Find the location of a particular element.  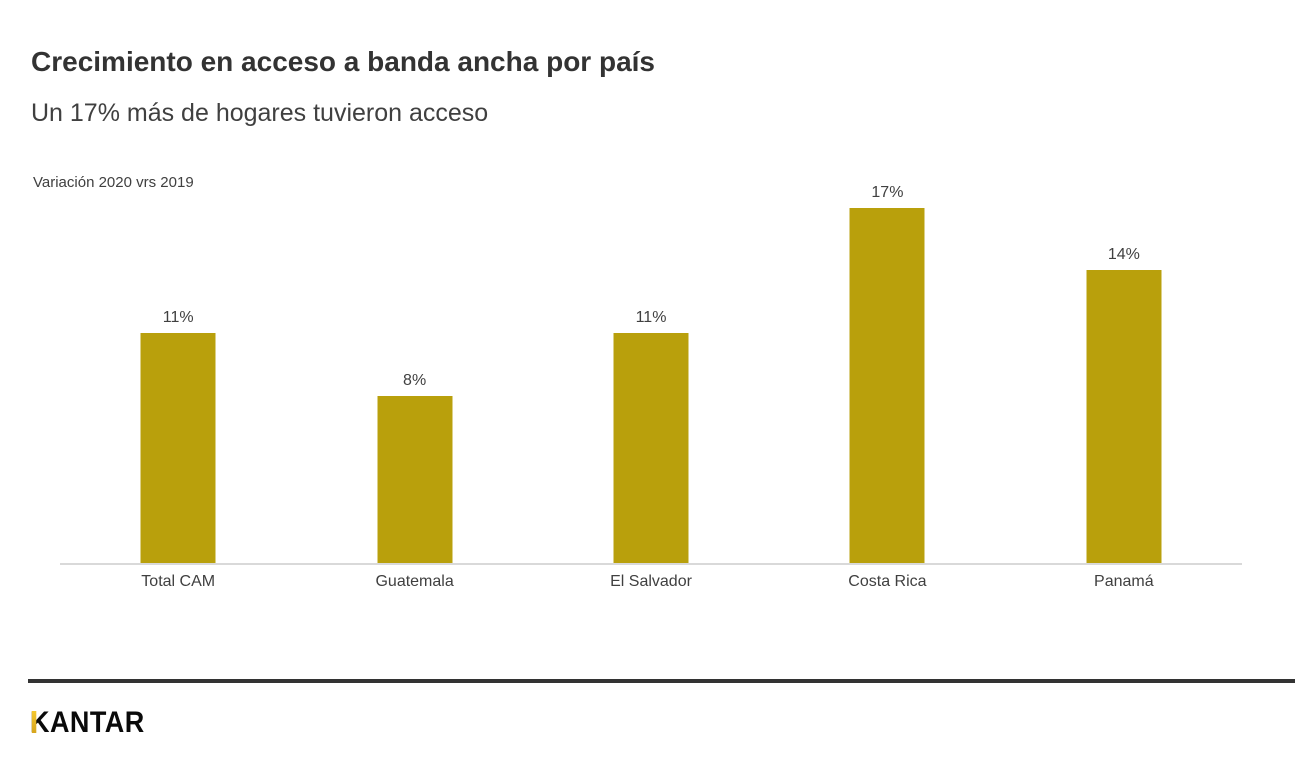

footer-divider is located at coordinates (661, 681).